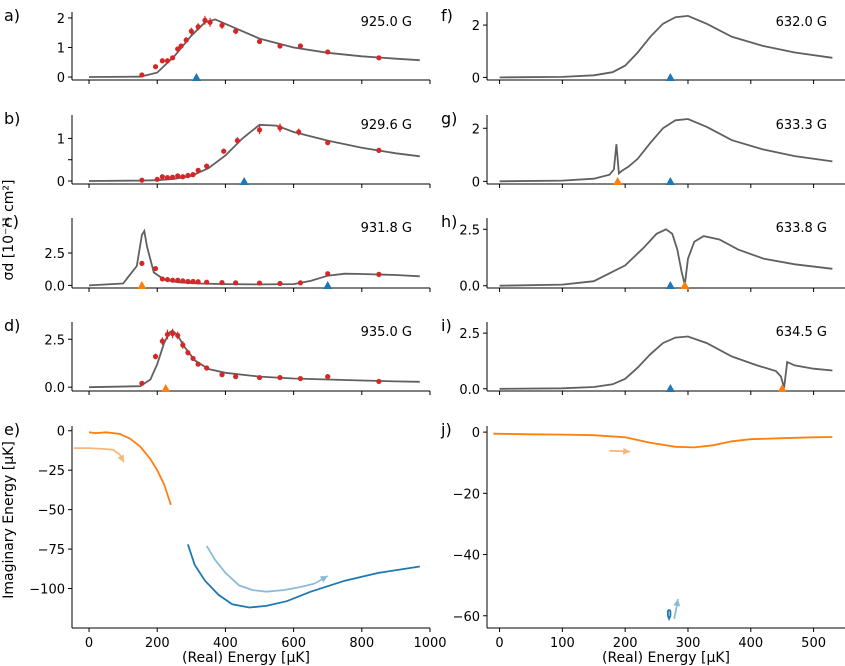 This screenshot has width=845, height=666. Describe the element at coordinates (663, 440) in the screenshot. I see `trajectory-orange-j` at that location.